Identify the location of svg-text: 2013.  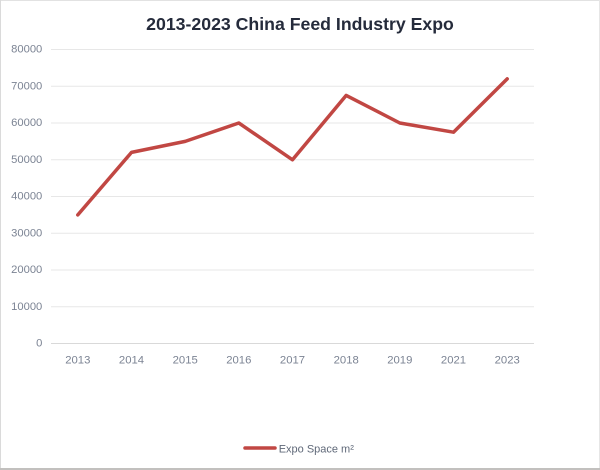
(77, 361).